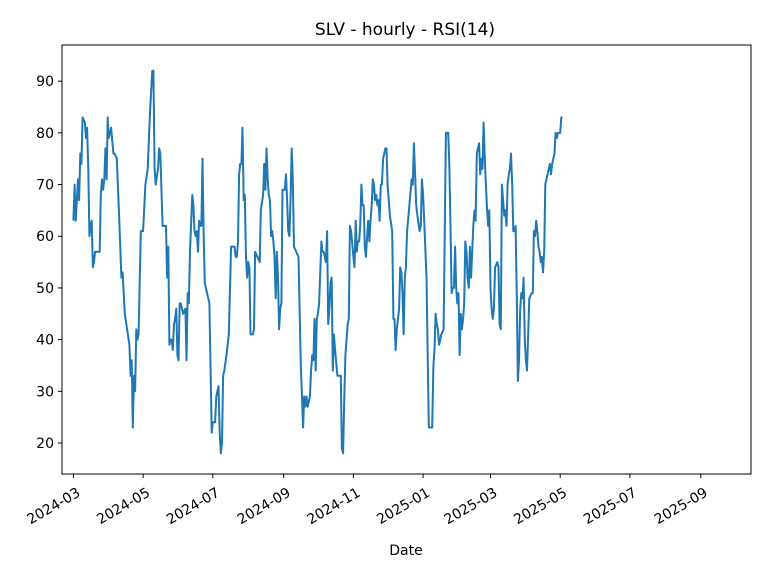  Describe the element at coordinates (45, 134) in the screenshot. I see `y-tick-label: 80` at that location.